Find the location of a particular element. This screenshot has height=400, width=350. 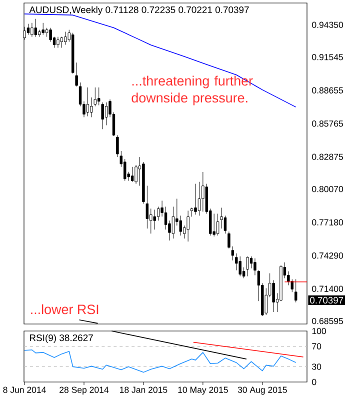

x-tick-label: 10 May 2015 is located at coordinates (203, 390).